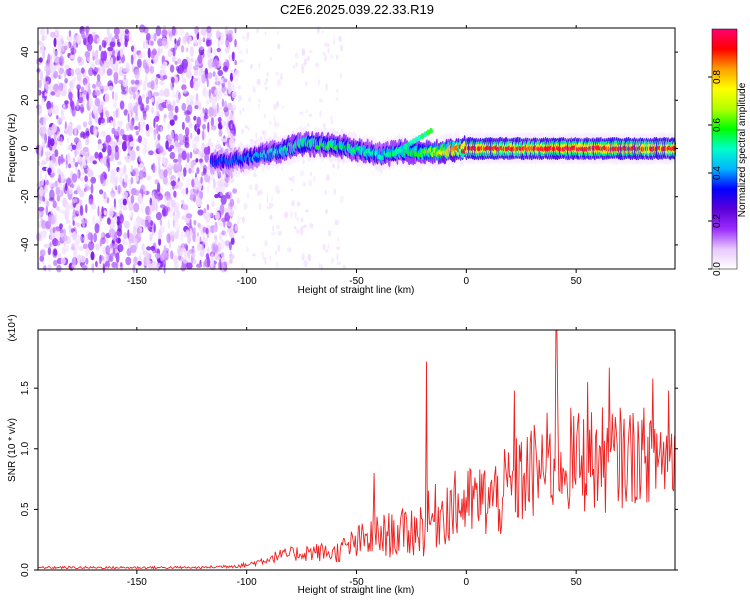  What do you see at coordinates (717, 221) in the screenshot?
I see `colorbar-tick-label: 0.2` at bounding box center [717, 221].